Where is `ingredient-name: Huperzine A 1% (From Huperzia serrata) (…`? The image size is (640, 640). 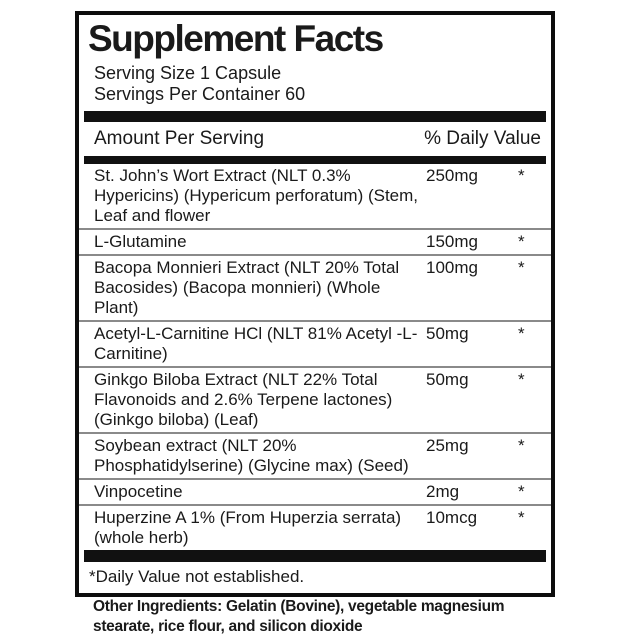 ingredient-name: Huperzine A 1% (From Huperzia serrata) (… is located at coordinates (248, 527).